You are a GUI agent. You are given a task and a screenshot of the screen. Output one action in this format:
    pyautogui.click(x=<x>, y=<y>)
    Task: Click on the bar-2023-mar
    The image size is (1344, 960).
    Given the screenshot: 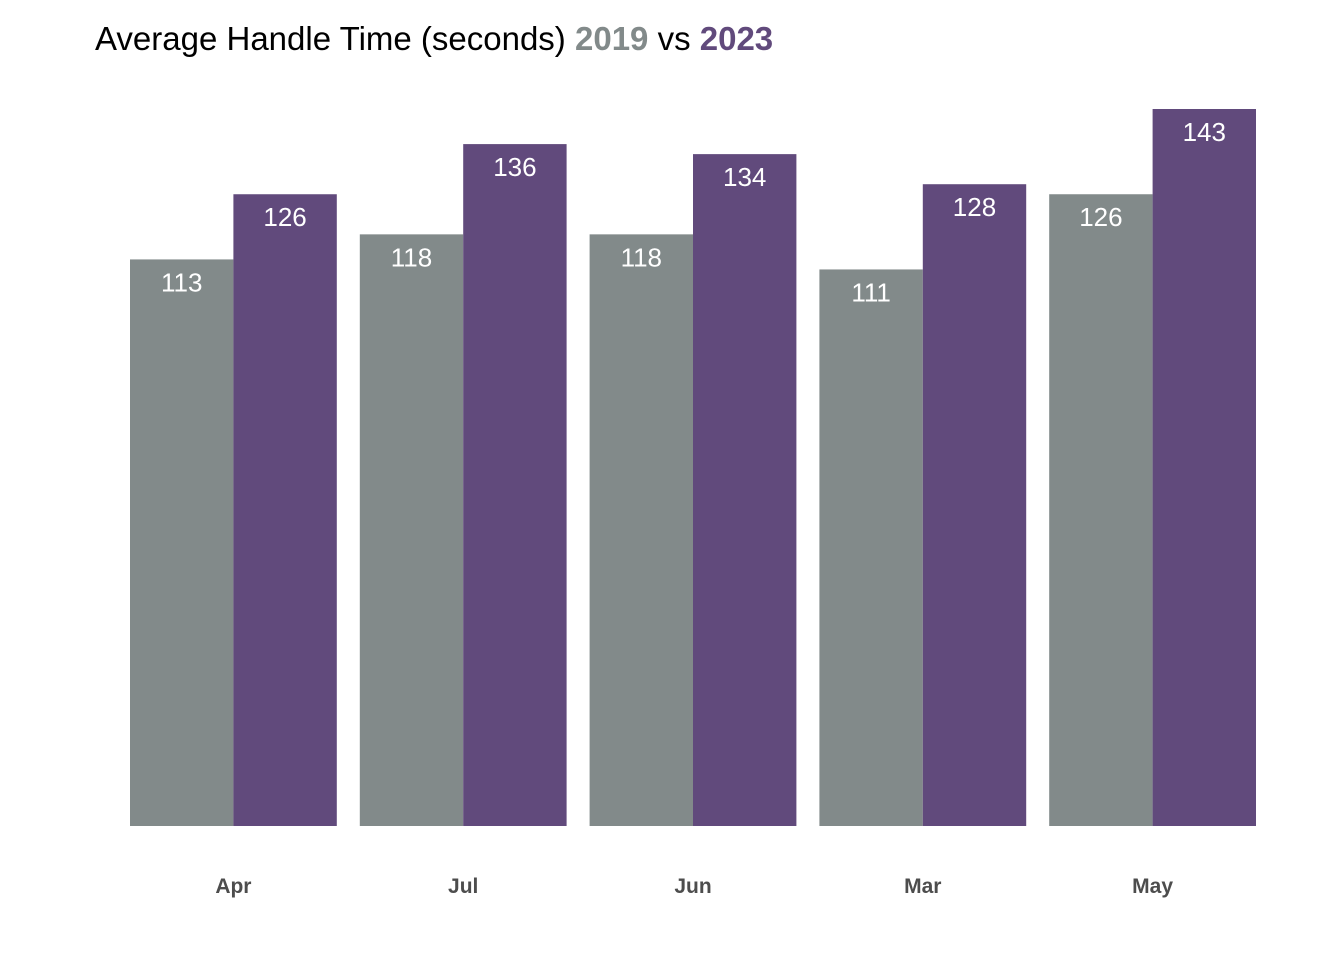 What is the action you would take?
    pyautogui.click(x=974, y=505)
    